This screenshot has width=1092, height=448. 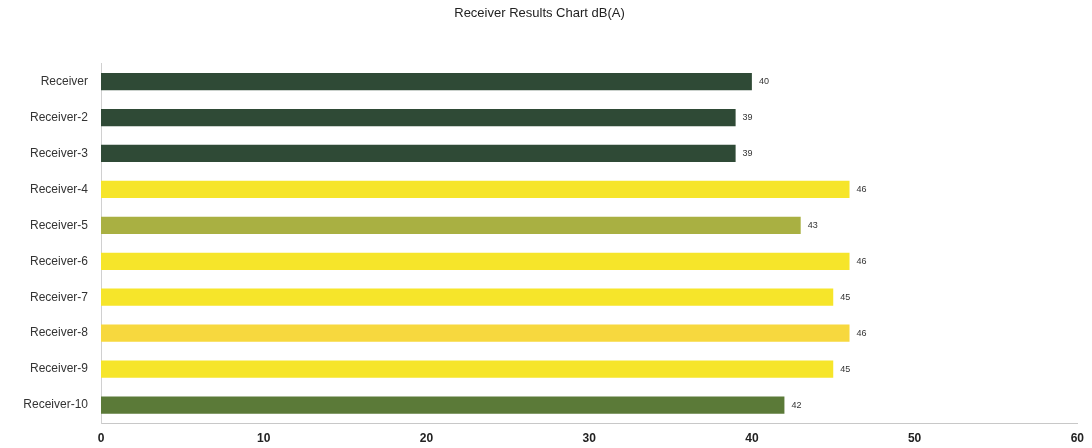 What do you see at coordinates (59, 188) in the screenshot?
I see `y-tick-label: Receiver-4` at bounding box center [59, 188].